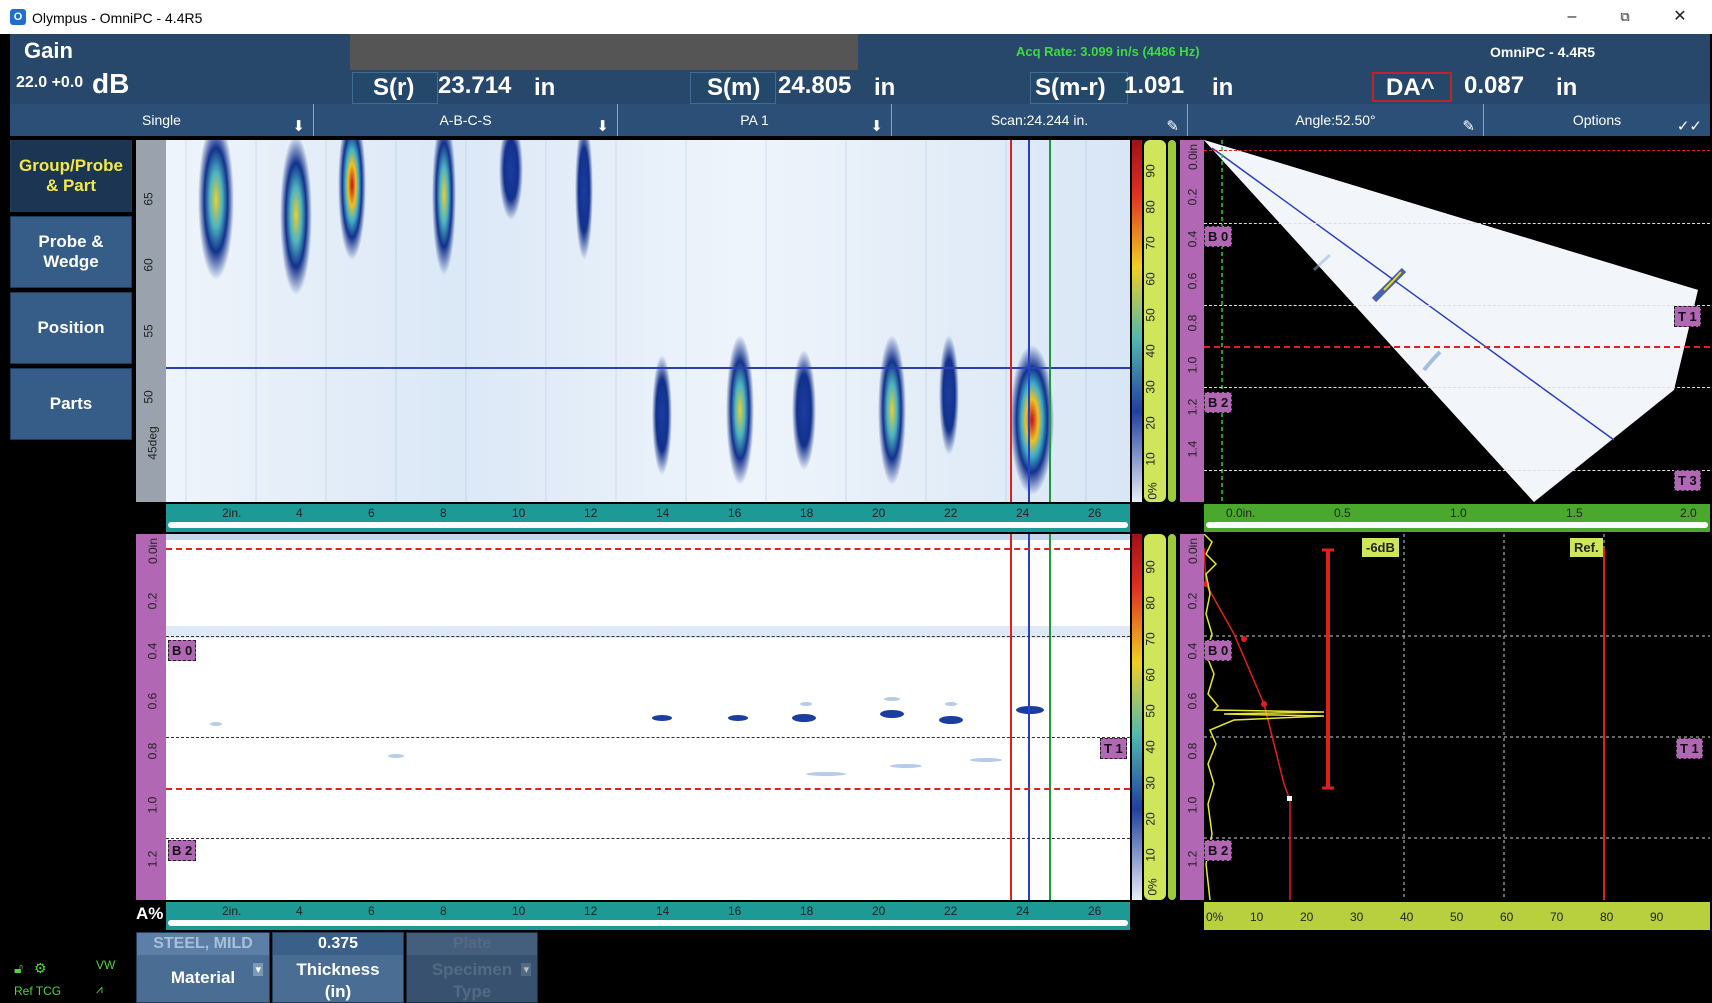  I want to click on reading-smr: S(m-r), so click(1079, 88).